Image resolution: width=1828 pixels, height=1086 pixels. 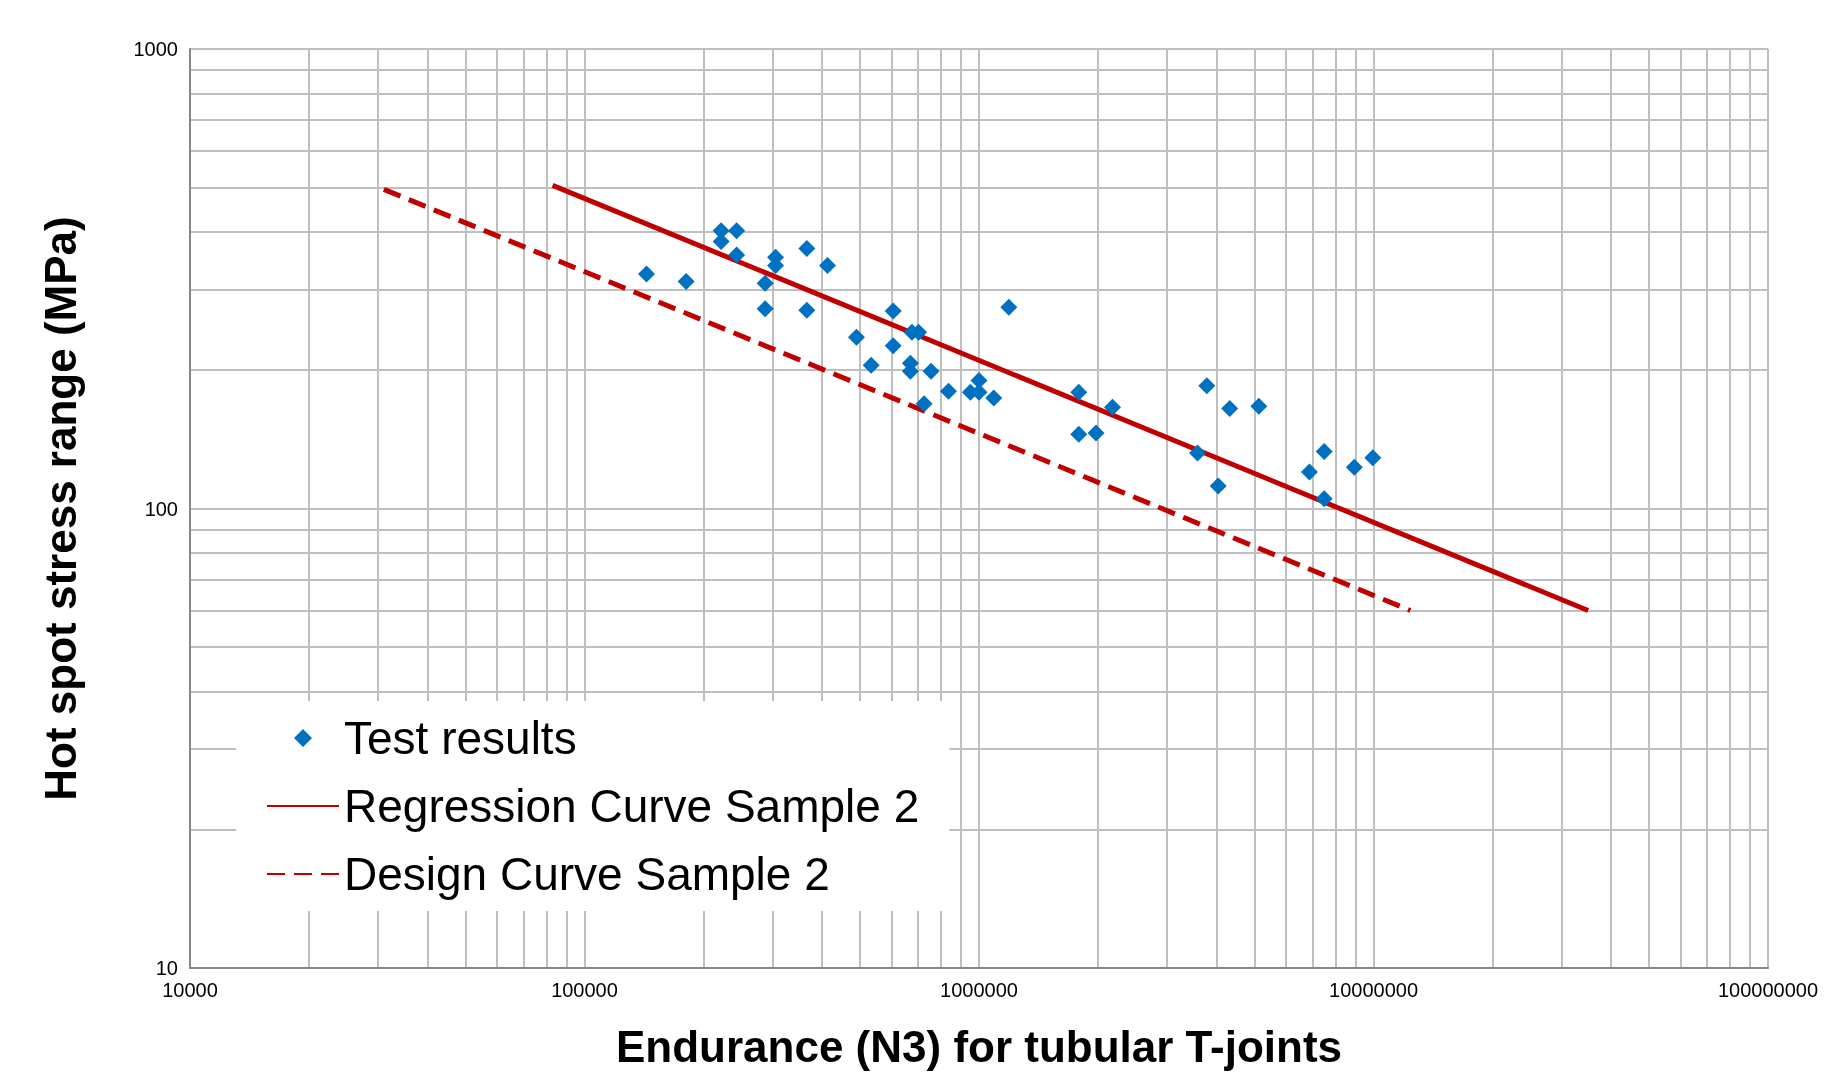 I want to click on y-tick-label: 1000, so click(x=155, y=49).